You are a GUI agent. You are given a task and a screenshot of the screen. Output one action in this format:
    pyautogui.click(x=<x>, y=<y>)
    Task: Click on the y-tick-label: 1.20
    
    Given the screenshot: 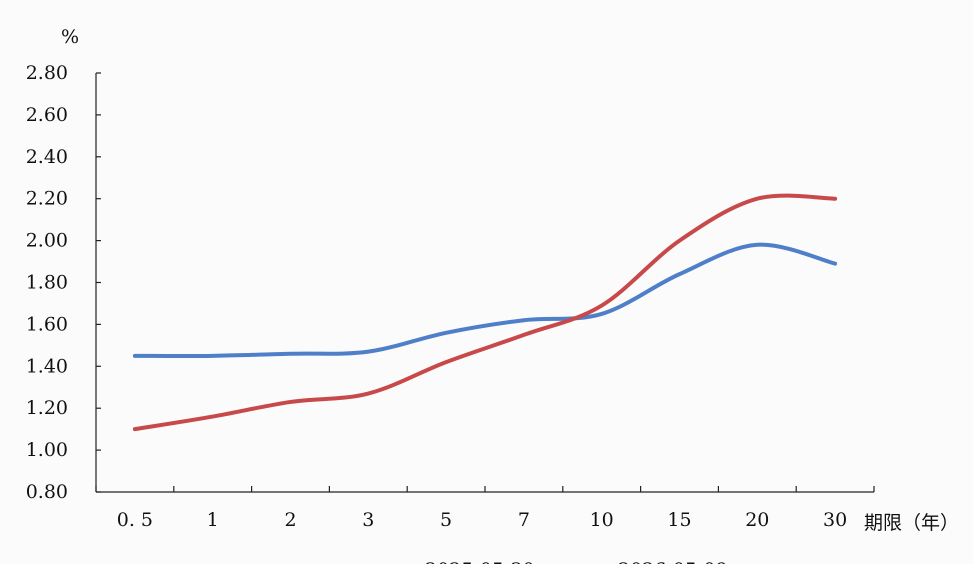 What is the action you would take?
    pyautogui.click(x=47, y=408)
    